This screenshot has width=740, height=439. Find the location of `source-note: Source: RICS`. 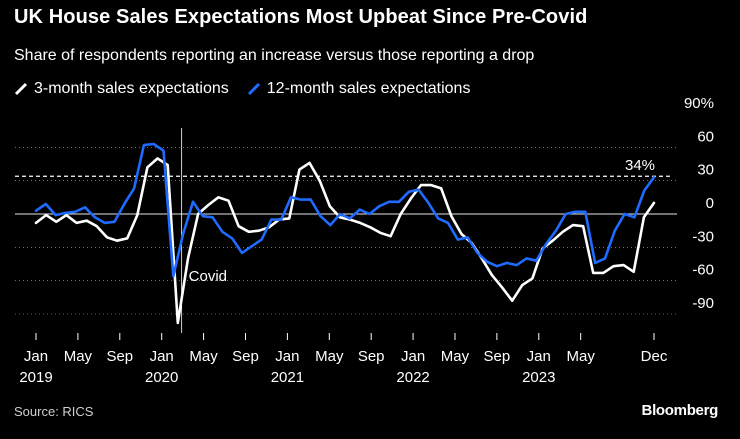

source-note: Source: RICS is located at coordinates (54, 411).